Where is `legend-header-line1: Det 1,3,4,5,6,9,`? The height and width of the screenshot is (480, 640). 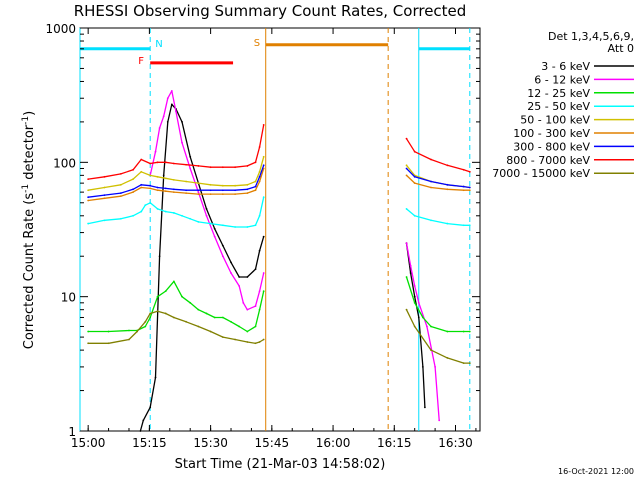
legend-header-line1: Det 1,3,4,5,6,9, is located at coordinates (591, 36).